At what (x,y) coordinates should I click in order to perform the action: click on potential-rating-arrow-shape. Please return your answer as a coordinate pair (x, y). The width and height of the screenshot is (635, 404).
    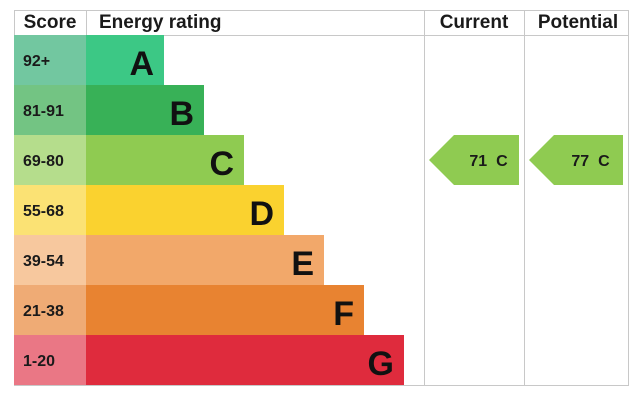
    Looking at the image, I should click on (576, 160).